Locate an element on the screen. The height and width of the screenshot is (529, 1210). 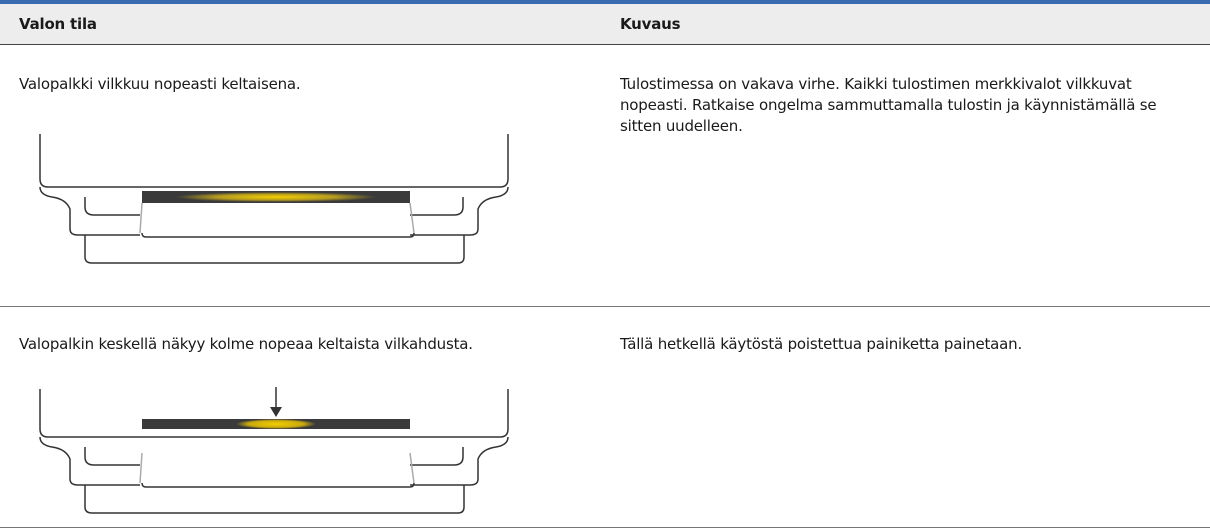
table-header: Valon tila Kuvaus is located at coordinates (605, 24).